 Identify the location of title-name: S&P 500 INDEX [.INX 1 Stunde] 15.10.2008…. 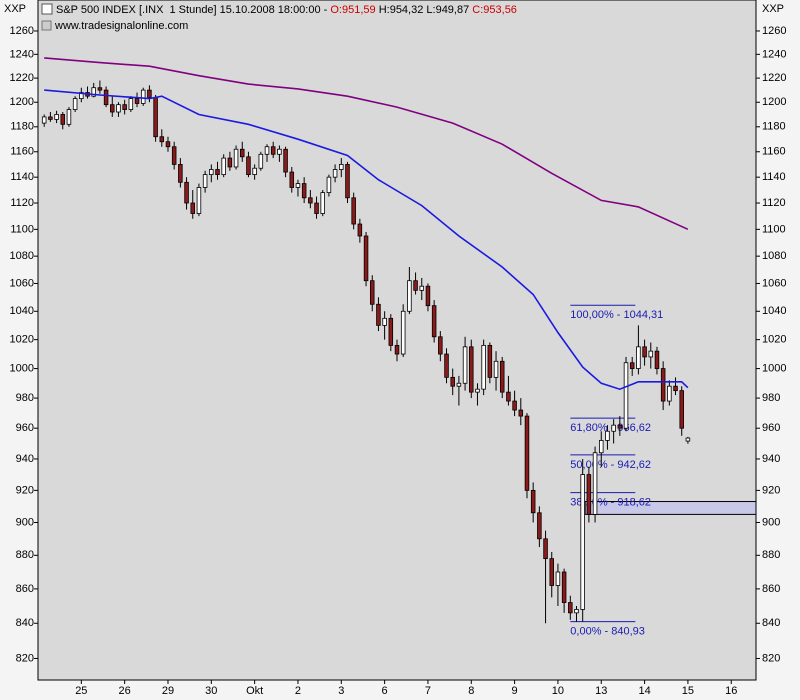
(193, 10).